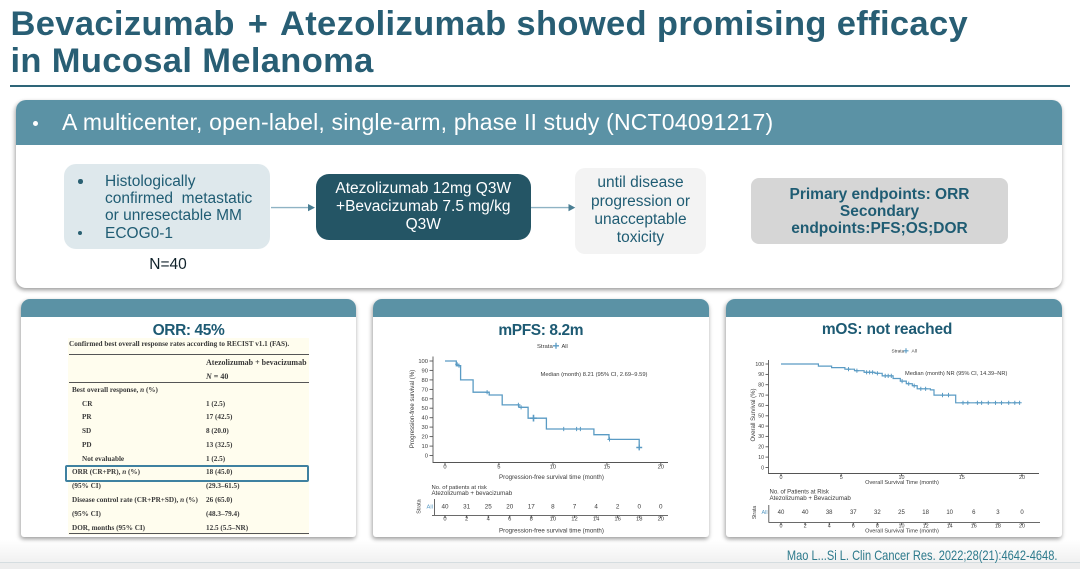 This screenshot has height=569, width=1080. Describe the element at coordinates (754, 414) in the screenshot. I see `svg-text: Overall Survival (%)` at that location.